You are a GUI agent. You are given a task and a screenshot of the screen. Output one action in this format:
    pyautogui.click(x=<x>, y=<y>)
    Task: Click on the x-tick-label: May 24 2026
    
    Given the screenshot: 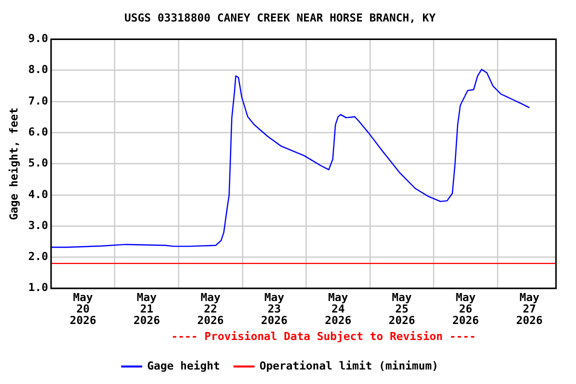 What is the action you would take?
    pyautogui.click(x=338, y=309)
    